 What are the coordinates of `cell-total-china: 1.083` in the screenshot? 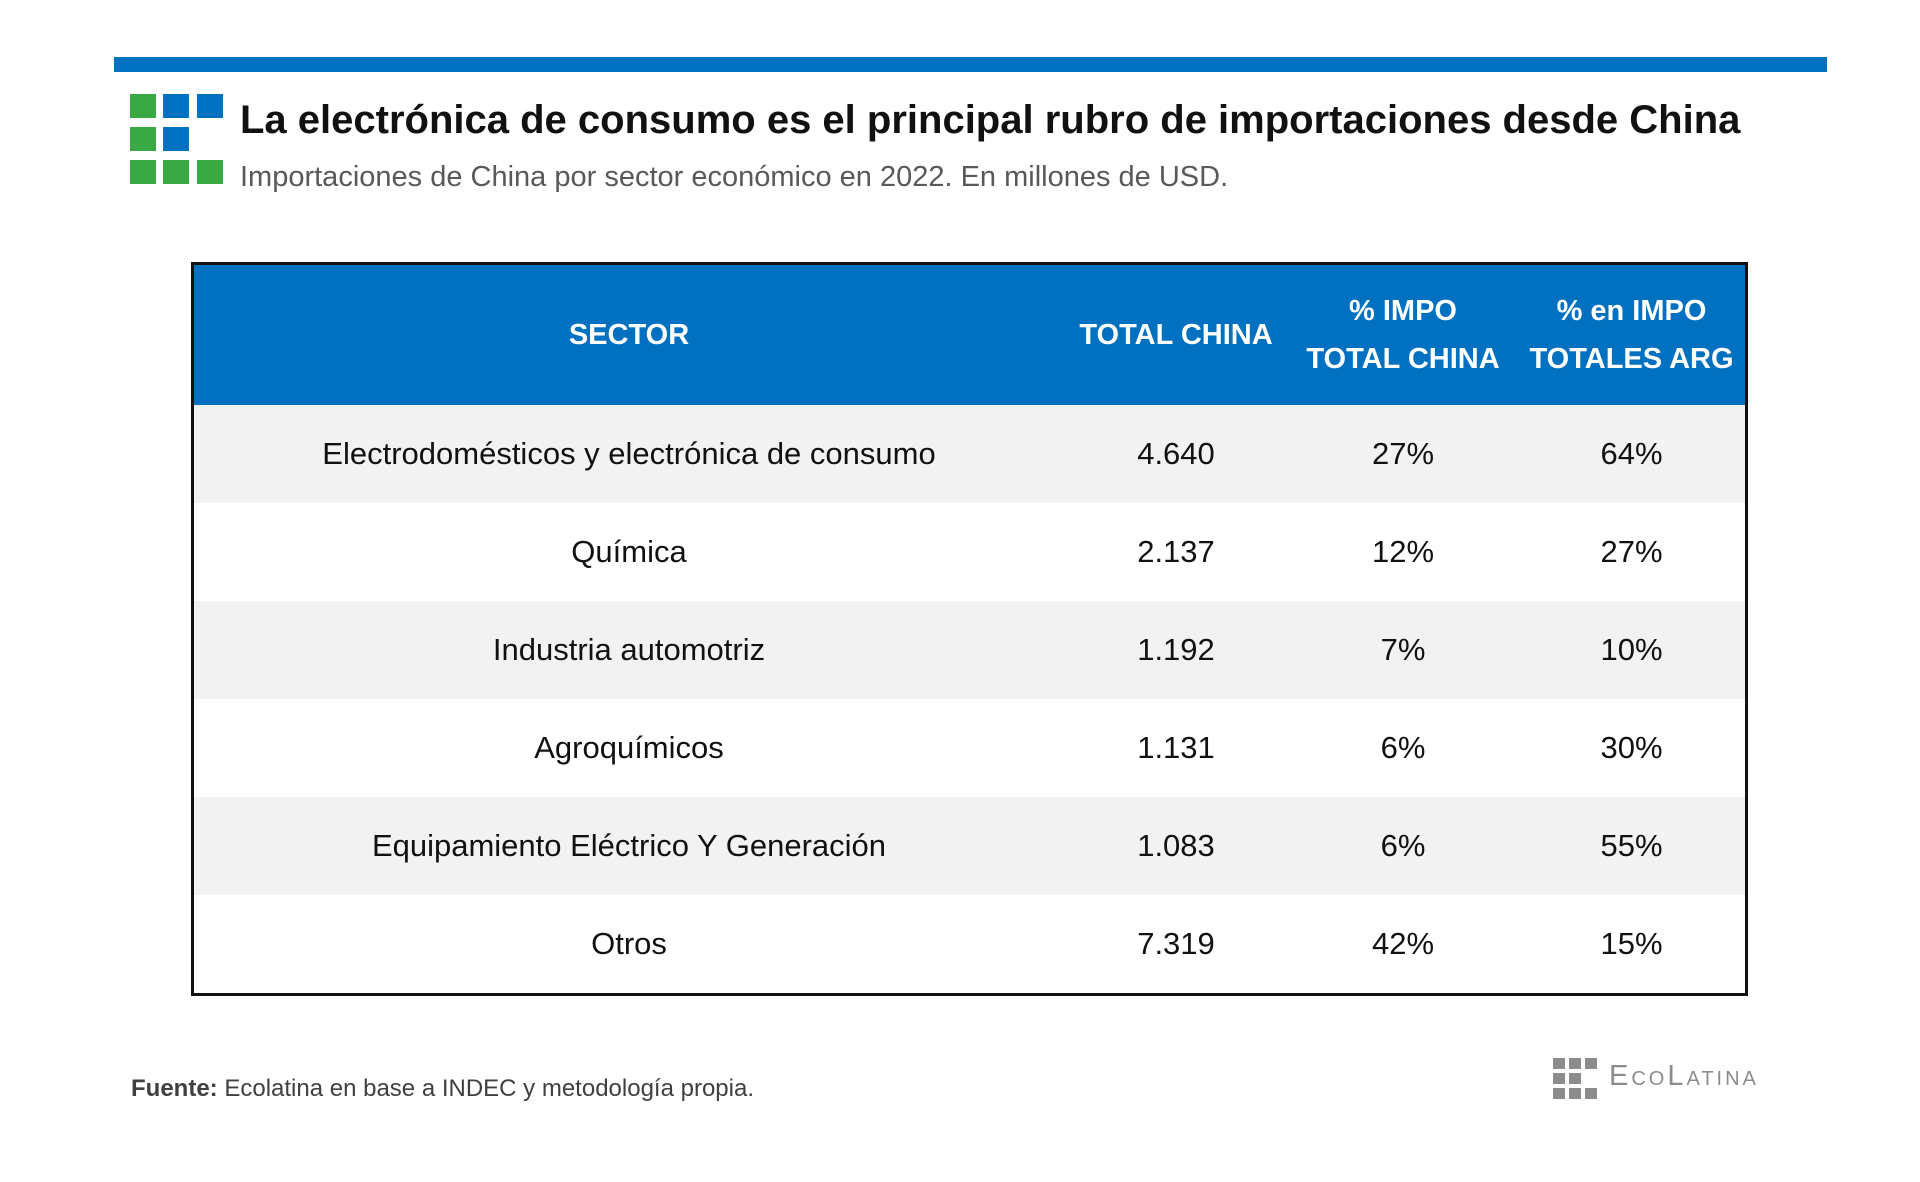 It's located at (1176, 845).